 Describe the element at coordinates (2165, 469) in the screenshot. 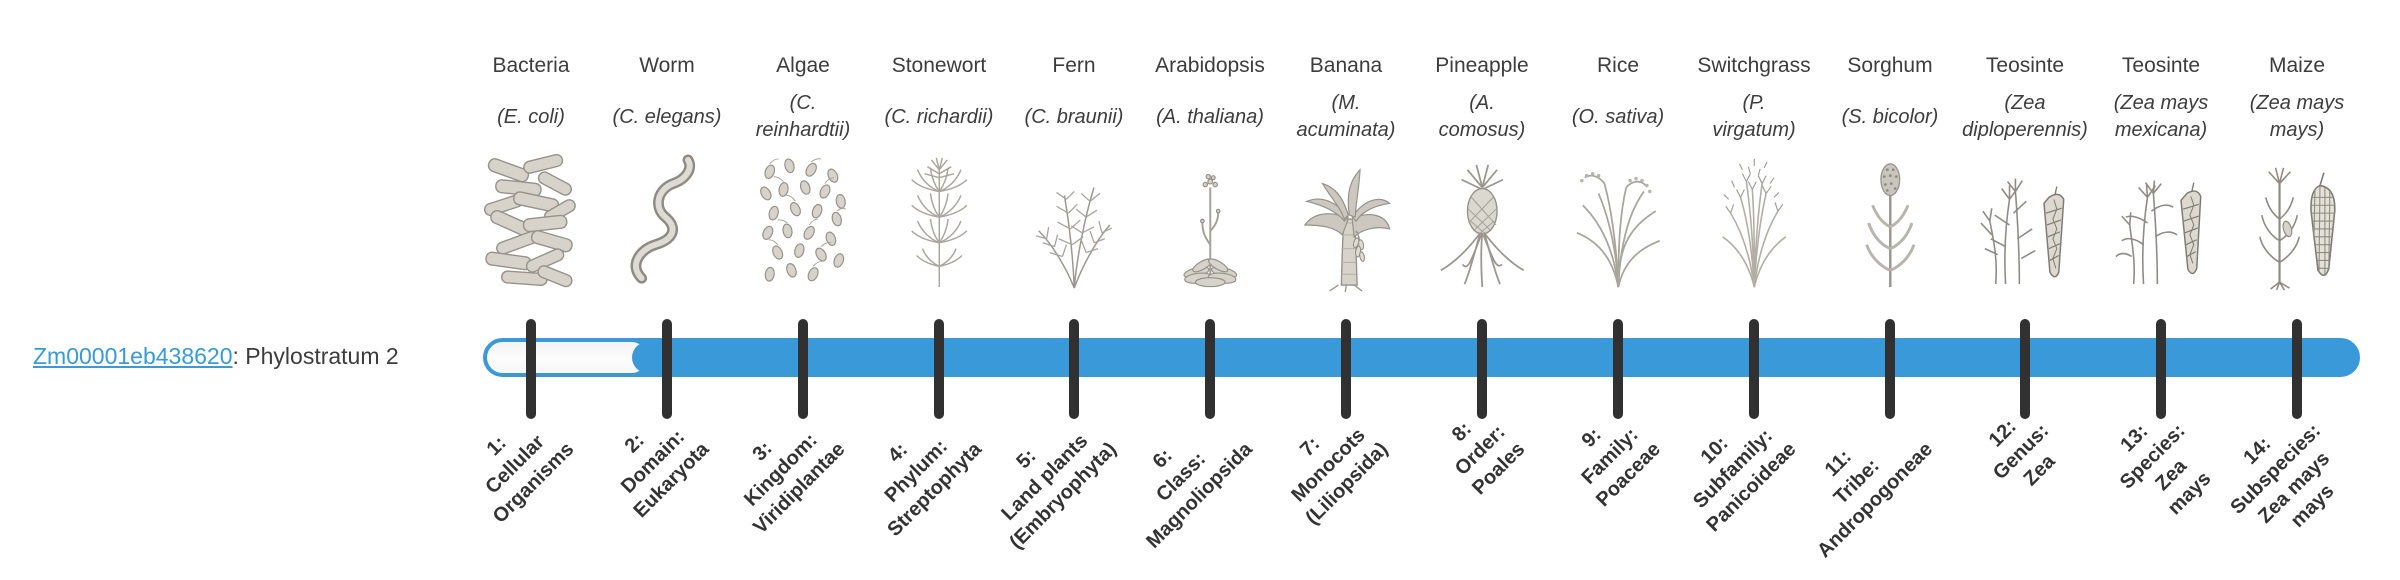

I see `phylostratum-label: 13: Species: Zea mays` at that location.